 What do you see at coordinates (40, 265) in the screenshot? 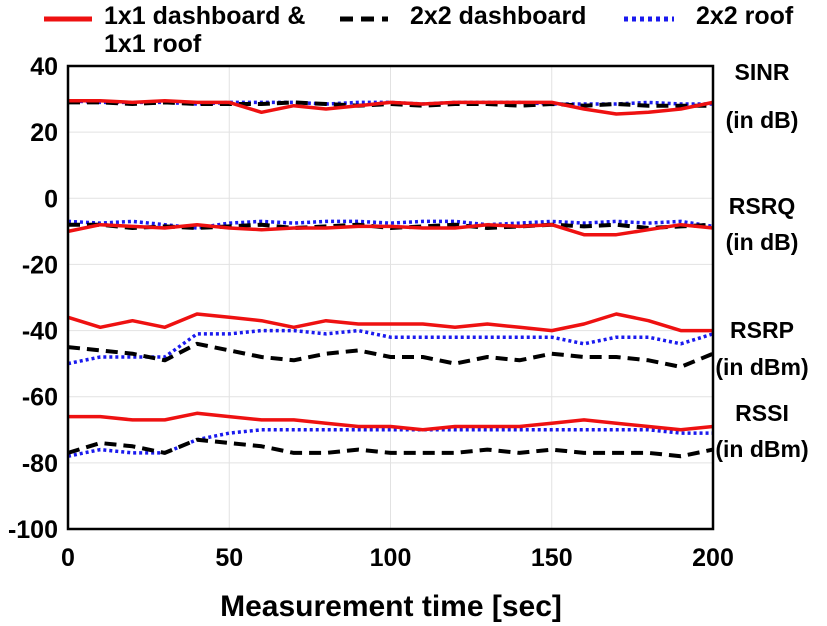
I see `y-tick-label: -20` at bounding box center [40, 265].